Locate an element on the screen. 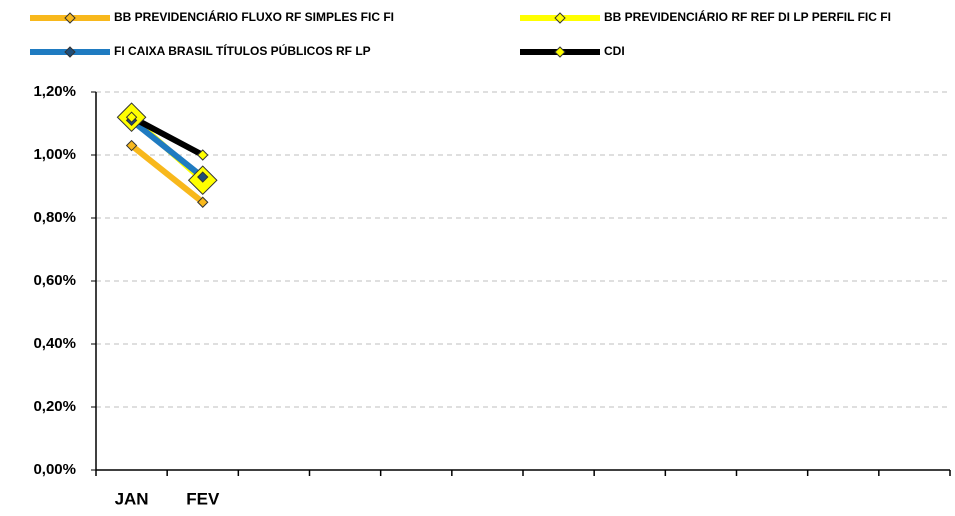  y-tick-label: 0,60% is located at coordinates (54, 280).